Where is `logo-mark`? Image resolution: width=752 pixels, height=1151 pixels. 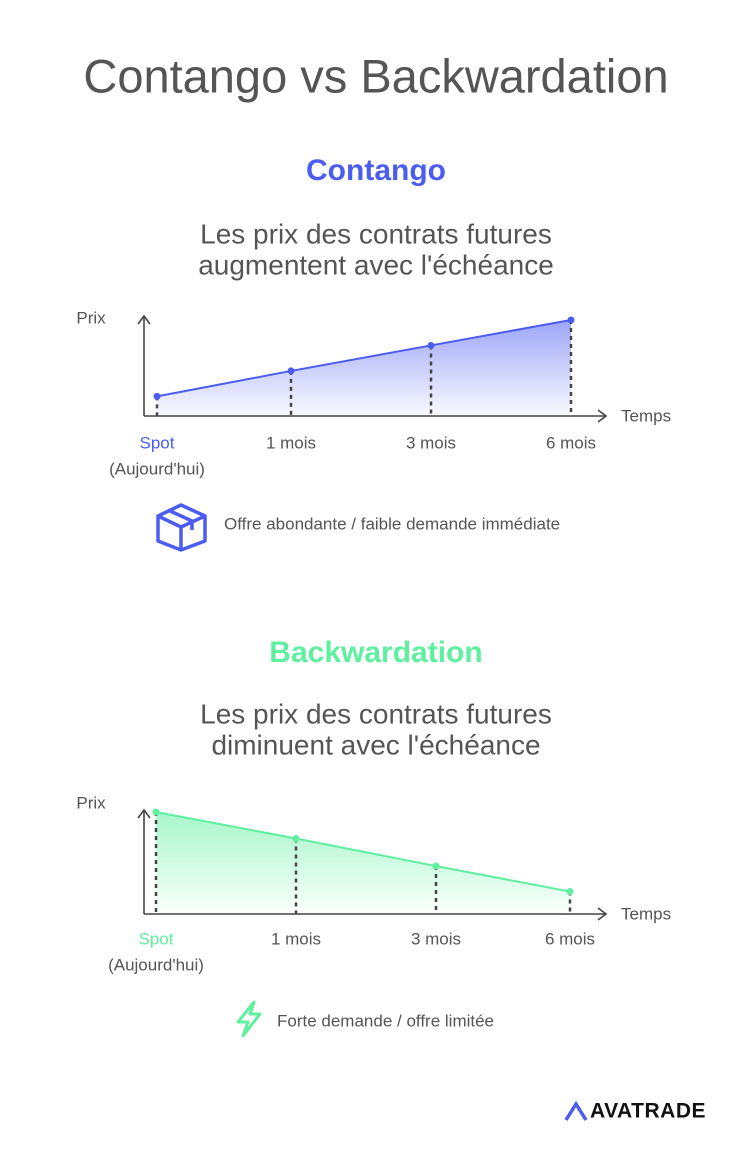 logo-mark is located at coordinates (576, 1110).